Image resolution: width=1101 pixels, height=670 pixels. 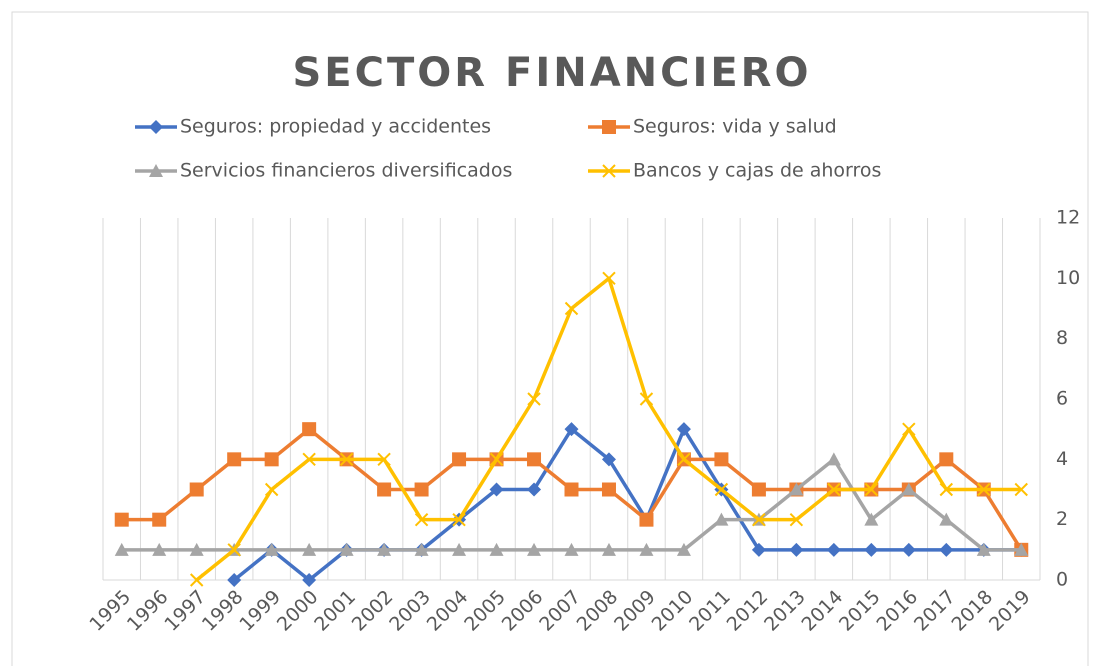 What do you see at coordinates (735, 127) in the screenshot?
I see `legend-label: Seguros: vida y salud` at bounding box center [735, 127].